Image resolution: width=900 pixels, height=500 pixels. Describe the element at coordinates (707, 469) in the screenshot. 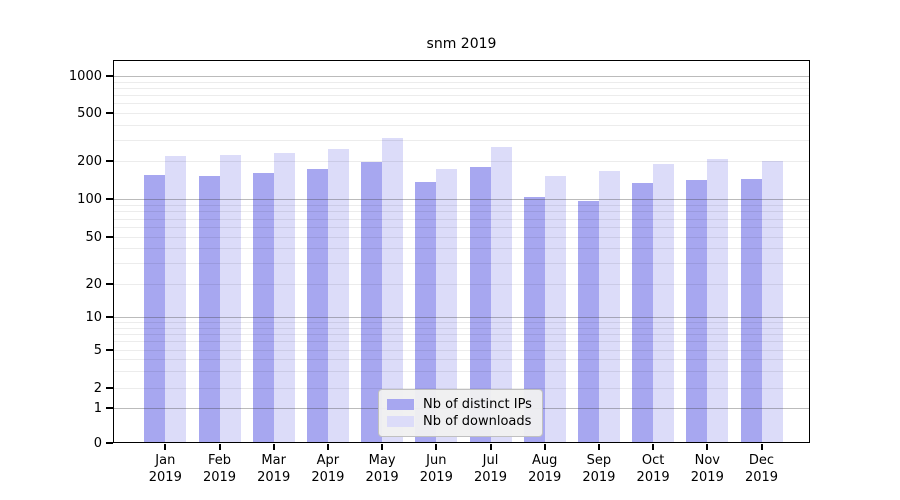

I see `x-tick-label-nov: Nov 2019` at that location.